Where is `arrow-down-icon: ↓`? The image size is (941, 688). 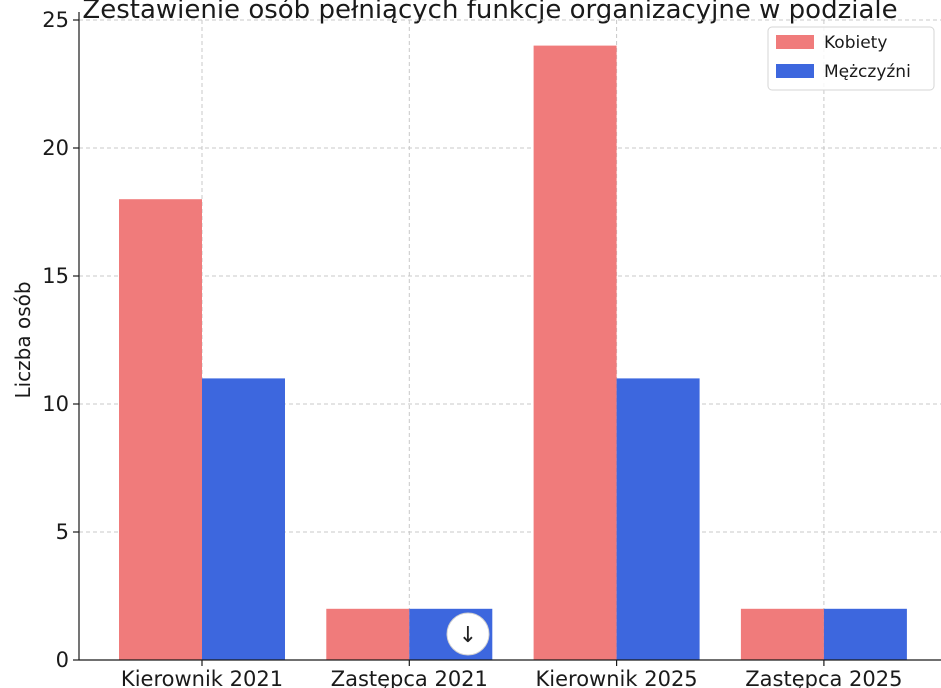 arrow-down-icon: ↓ is located at coordinates (468, 635).